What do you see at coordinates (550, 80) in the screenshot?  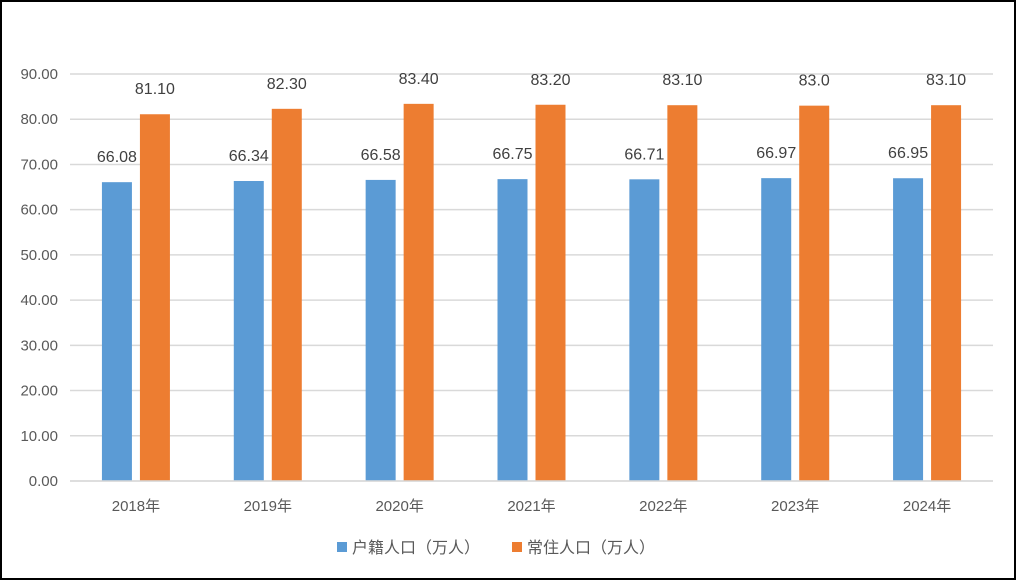 I see `data-label: 83.20` at bounding box center [550, 80].